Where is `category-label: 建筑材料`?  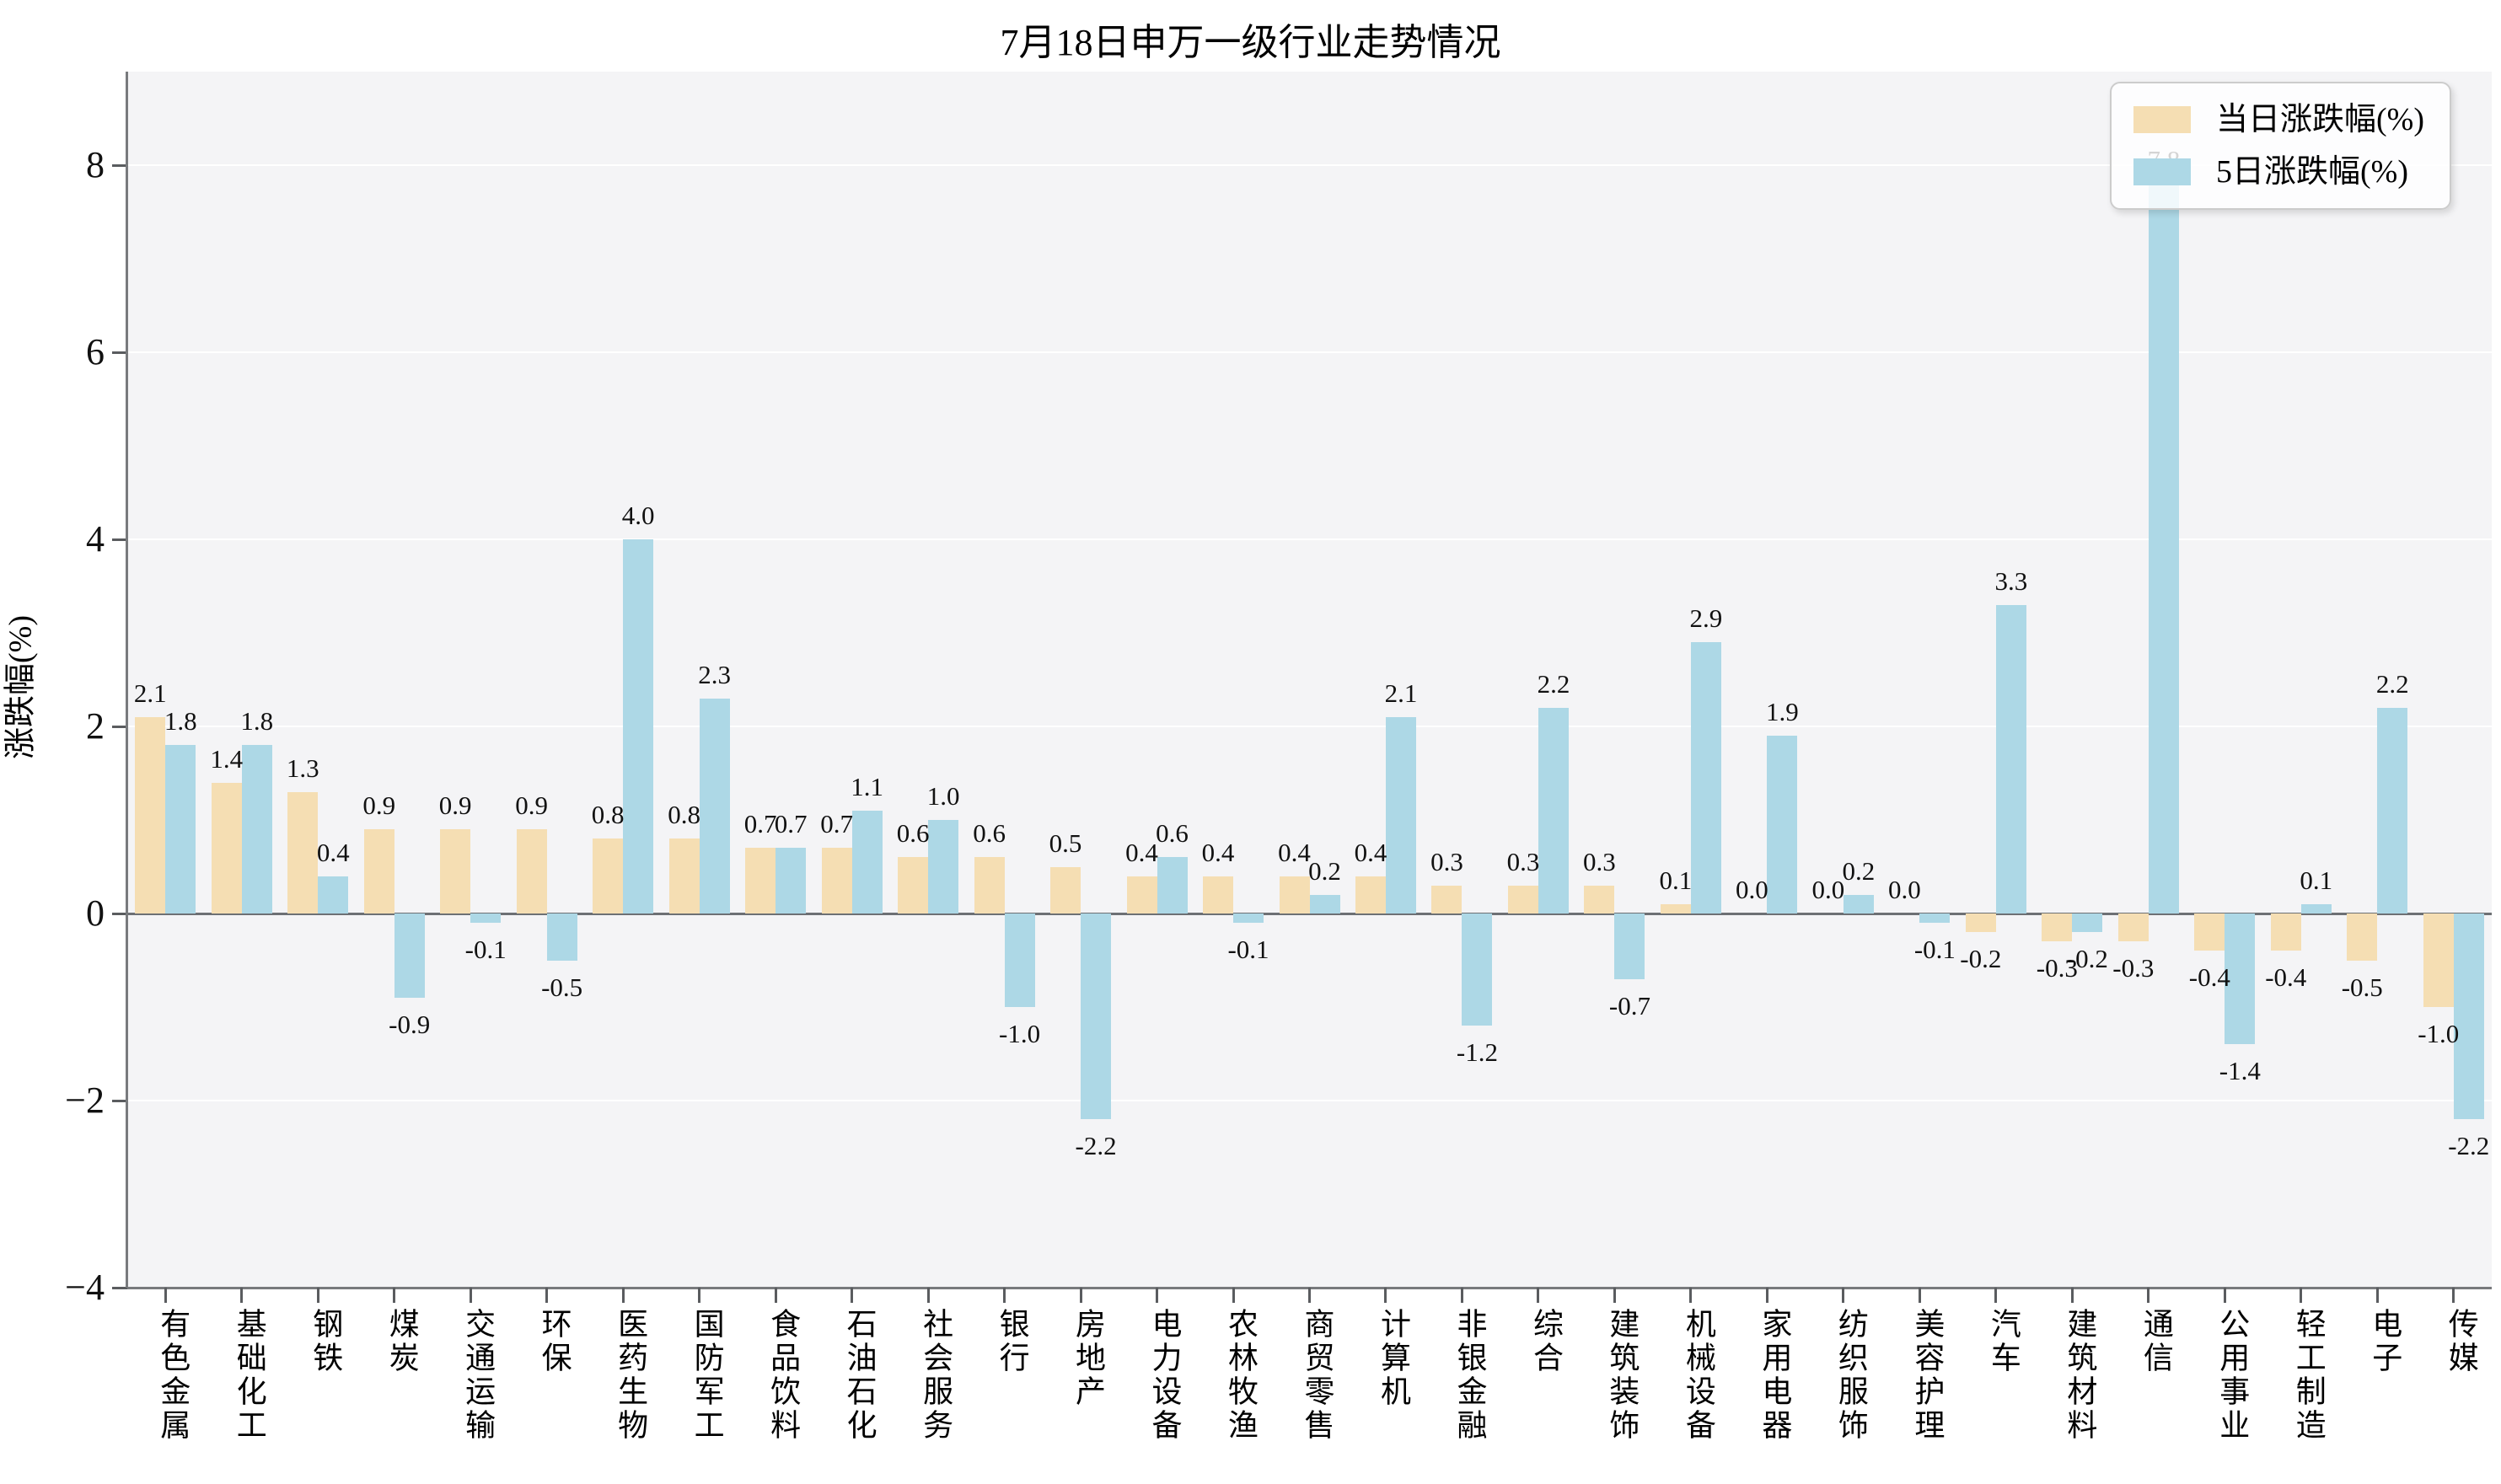
category-label: 建筑材料 is located at coordinates (2080, 1375).